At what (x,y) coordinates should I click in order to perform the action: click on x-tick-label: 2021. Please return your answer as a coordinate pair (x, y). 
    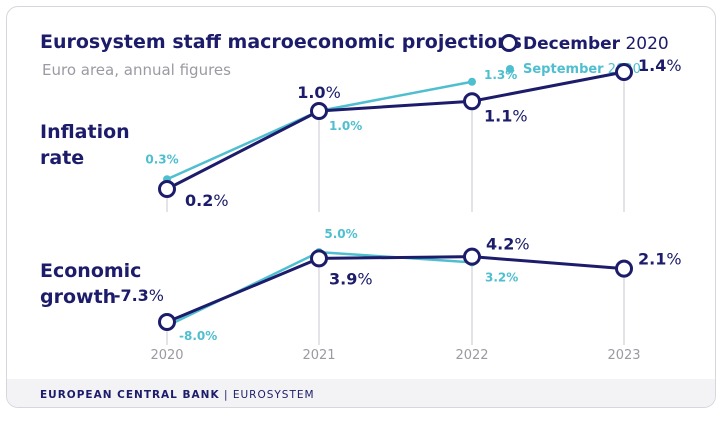
    Looking at the image, I should click on (318, 355).